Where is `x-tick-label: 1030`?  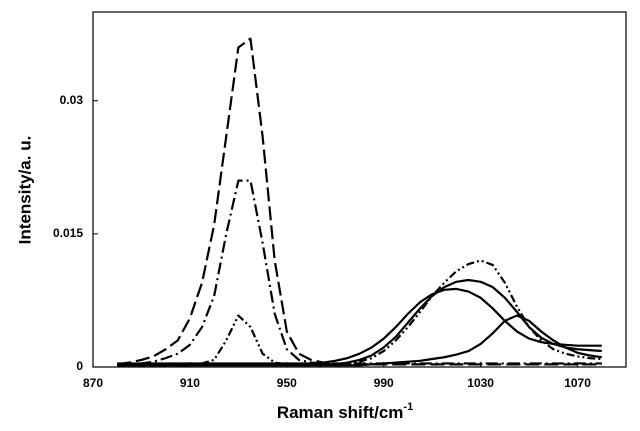
x-tick-label: 1030 is located at coordinates (480, 383).